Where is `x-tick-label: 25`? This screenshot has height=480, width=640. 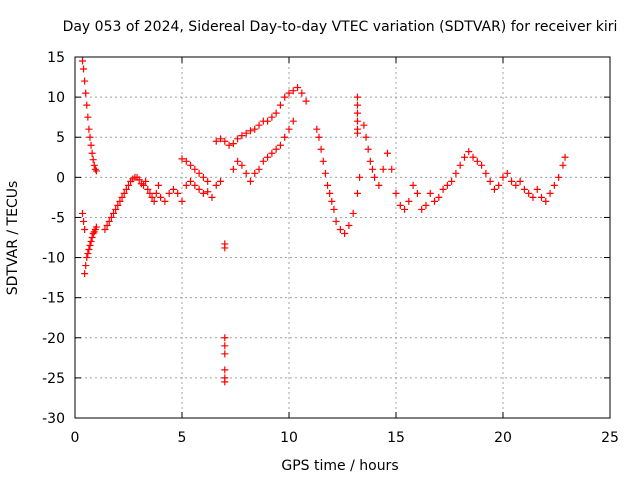
x-tick-label: 25 is located at coordinates (610, 438).